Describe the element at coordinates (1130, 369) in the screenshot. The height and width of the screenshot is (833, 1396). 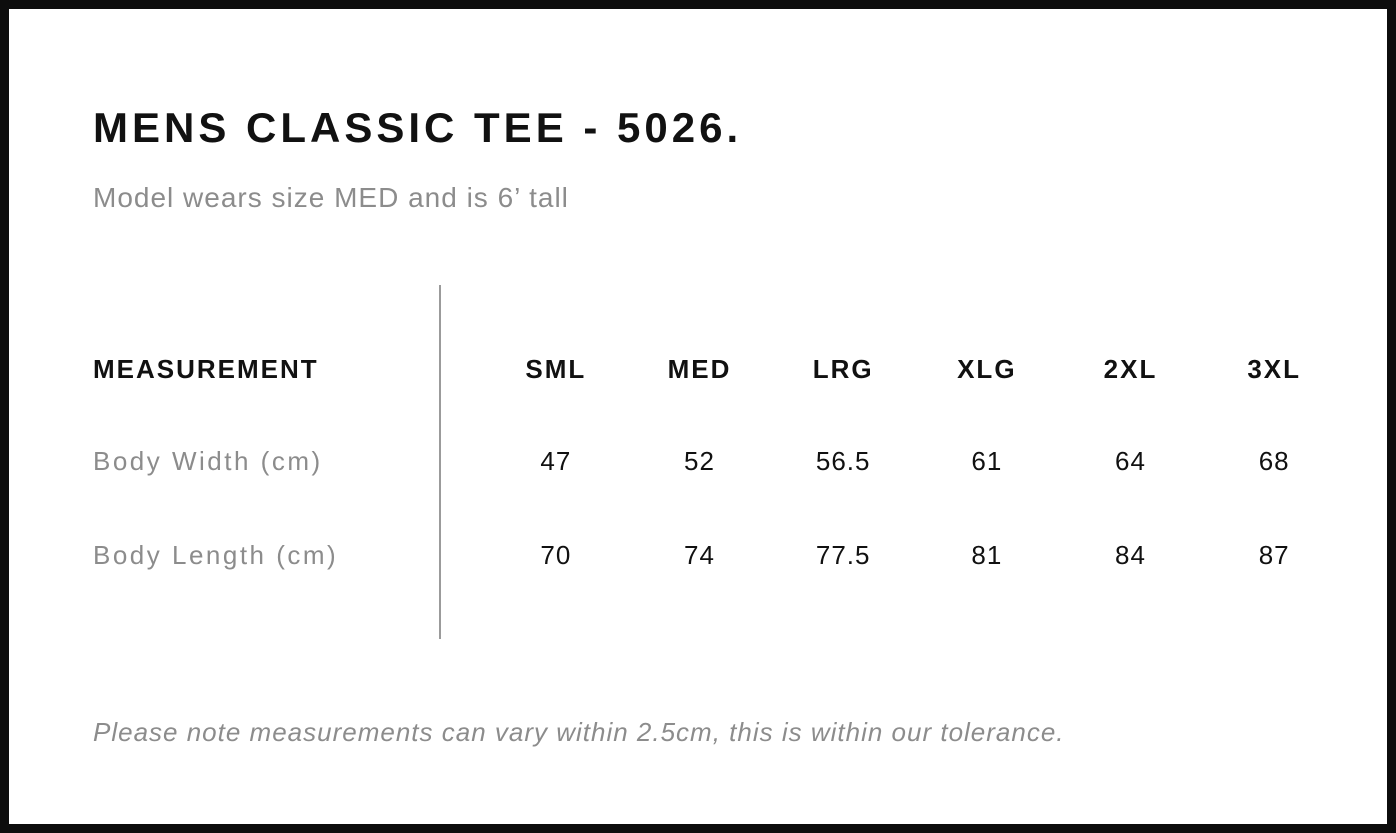
I see `size-header-2xl: 2XL` at that location.